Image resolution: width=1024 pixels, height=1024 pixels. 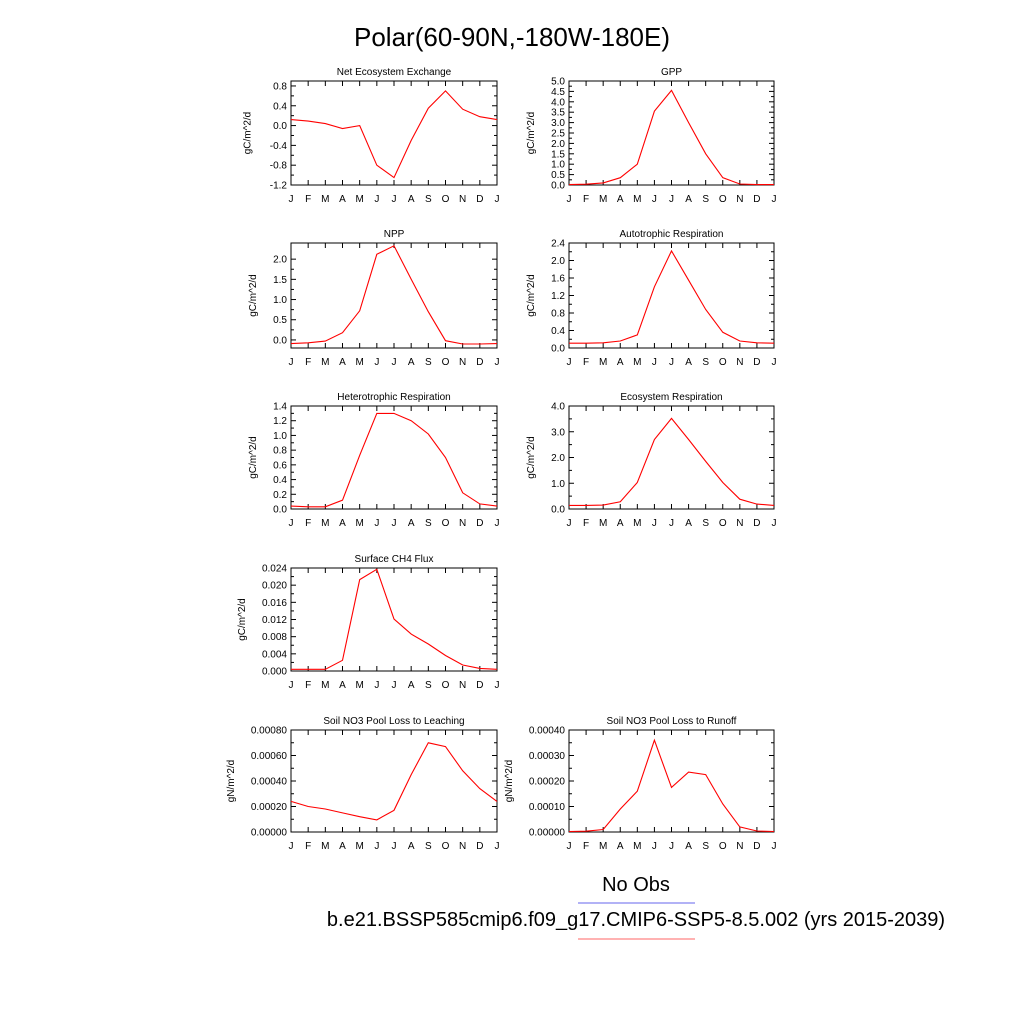 I want to click on panel-title: GPP, so click(x=671, y=72).